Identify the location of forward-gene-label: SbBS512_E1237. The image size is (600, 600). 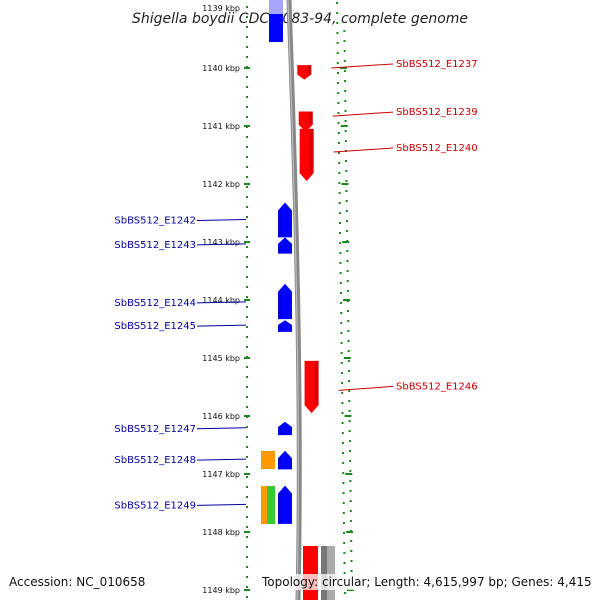
(437, 64).